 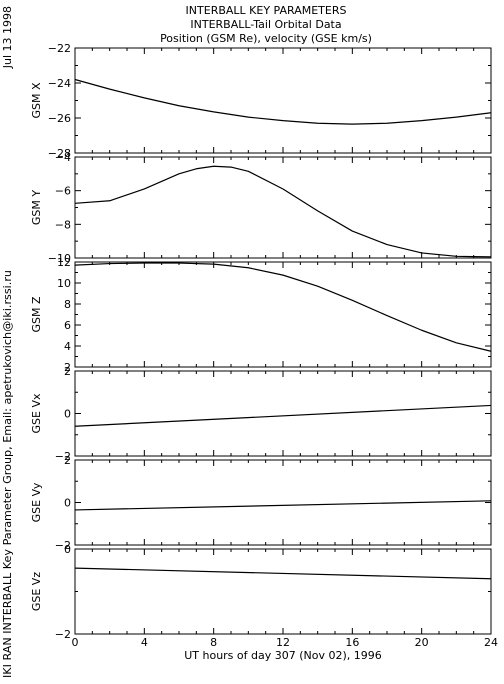 What do you see at coordinates (67, 346) in the screenshot?
I see `y-tick-label: 4` at bounding box center [67, 346].